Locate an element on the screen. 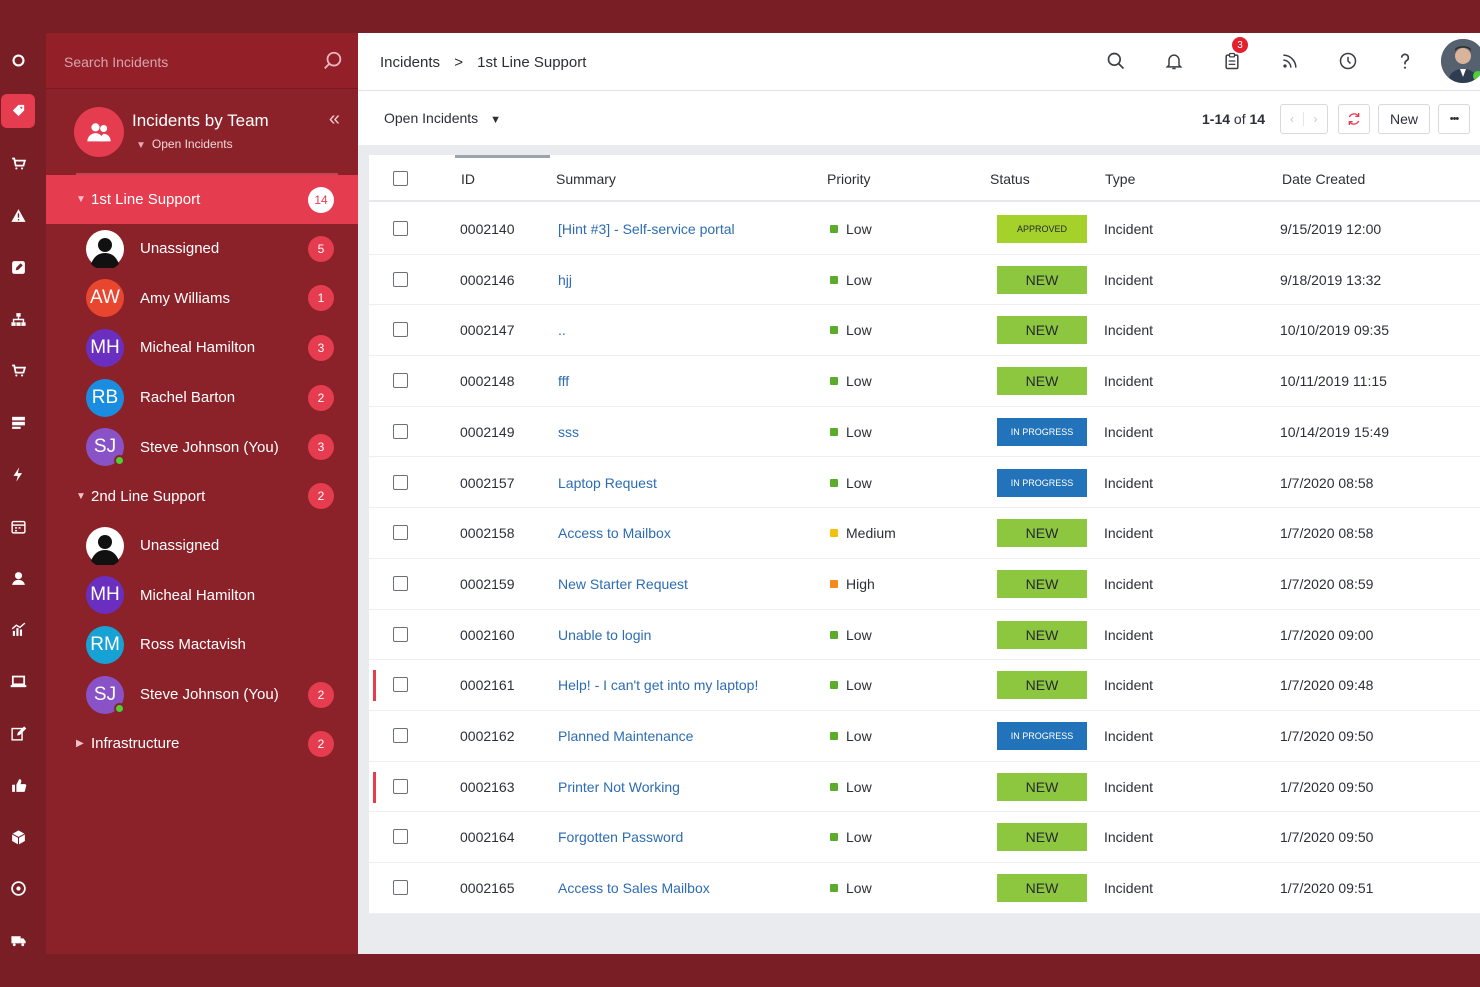 Image resolution: width=1480 pixels, height=987 pixels. incident-summary-link: Help! - I can't get into my laptop! is located at coordinates (658, 685).